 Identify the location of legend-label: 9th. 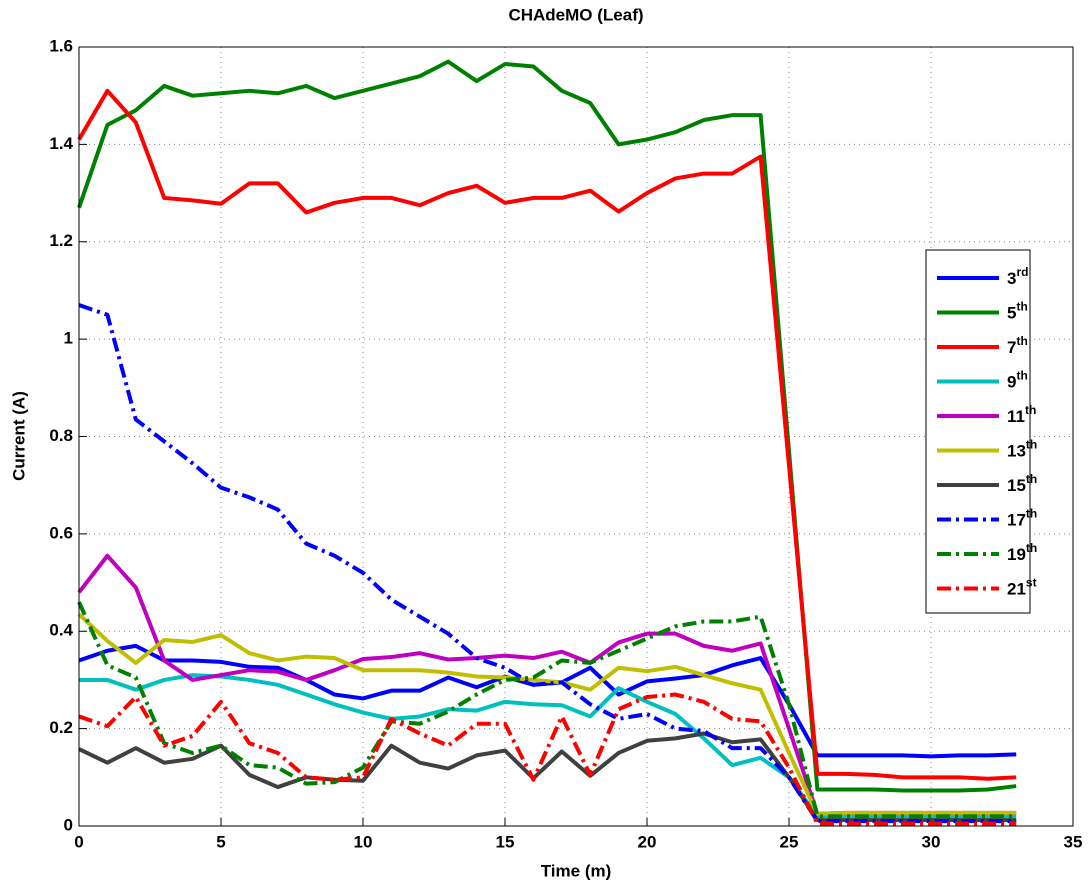
(1017, 380).